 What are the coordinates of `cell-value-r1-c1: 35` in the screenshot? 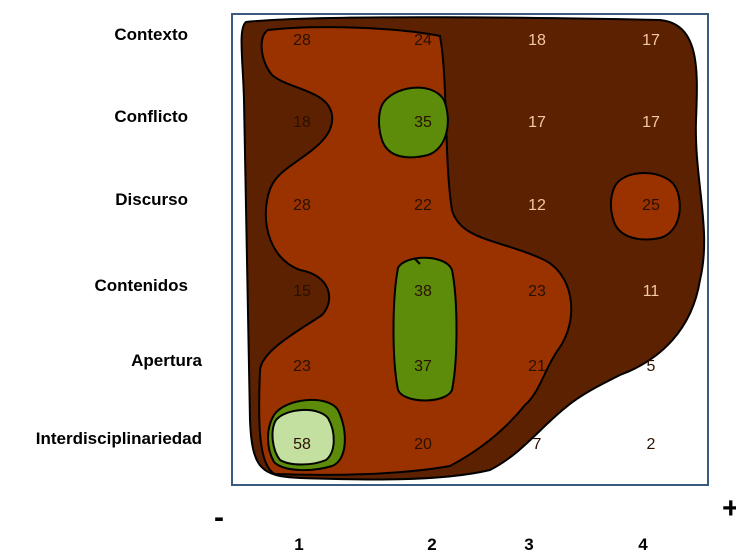 It's located at (423, 122).